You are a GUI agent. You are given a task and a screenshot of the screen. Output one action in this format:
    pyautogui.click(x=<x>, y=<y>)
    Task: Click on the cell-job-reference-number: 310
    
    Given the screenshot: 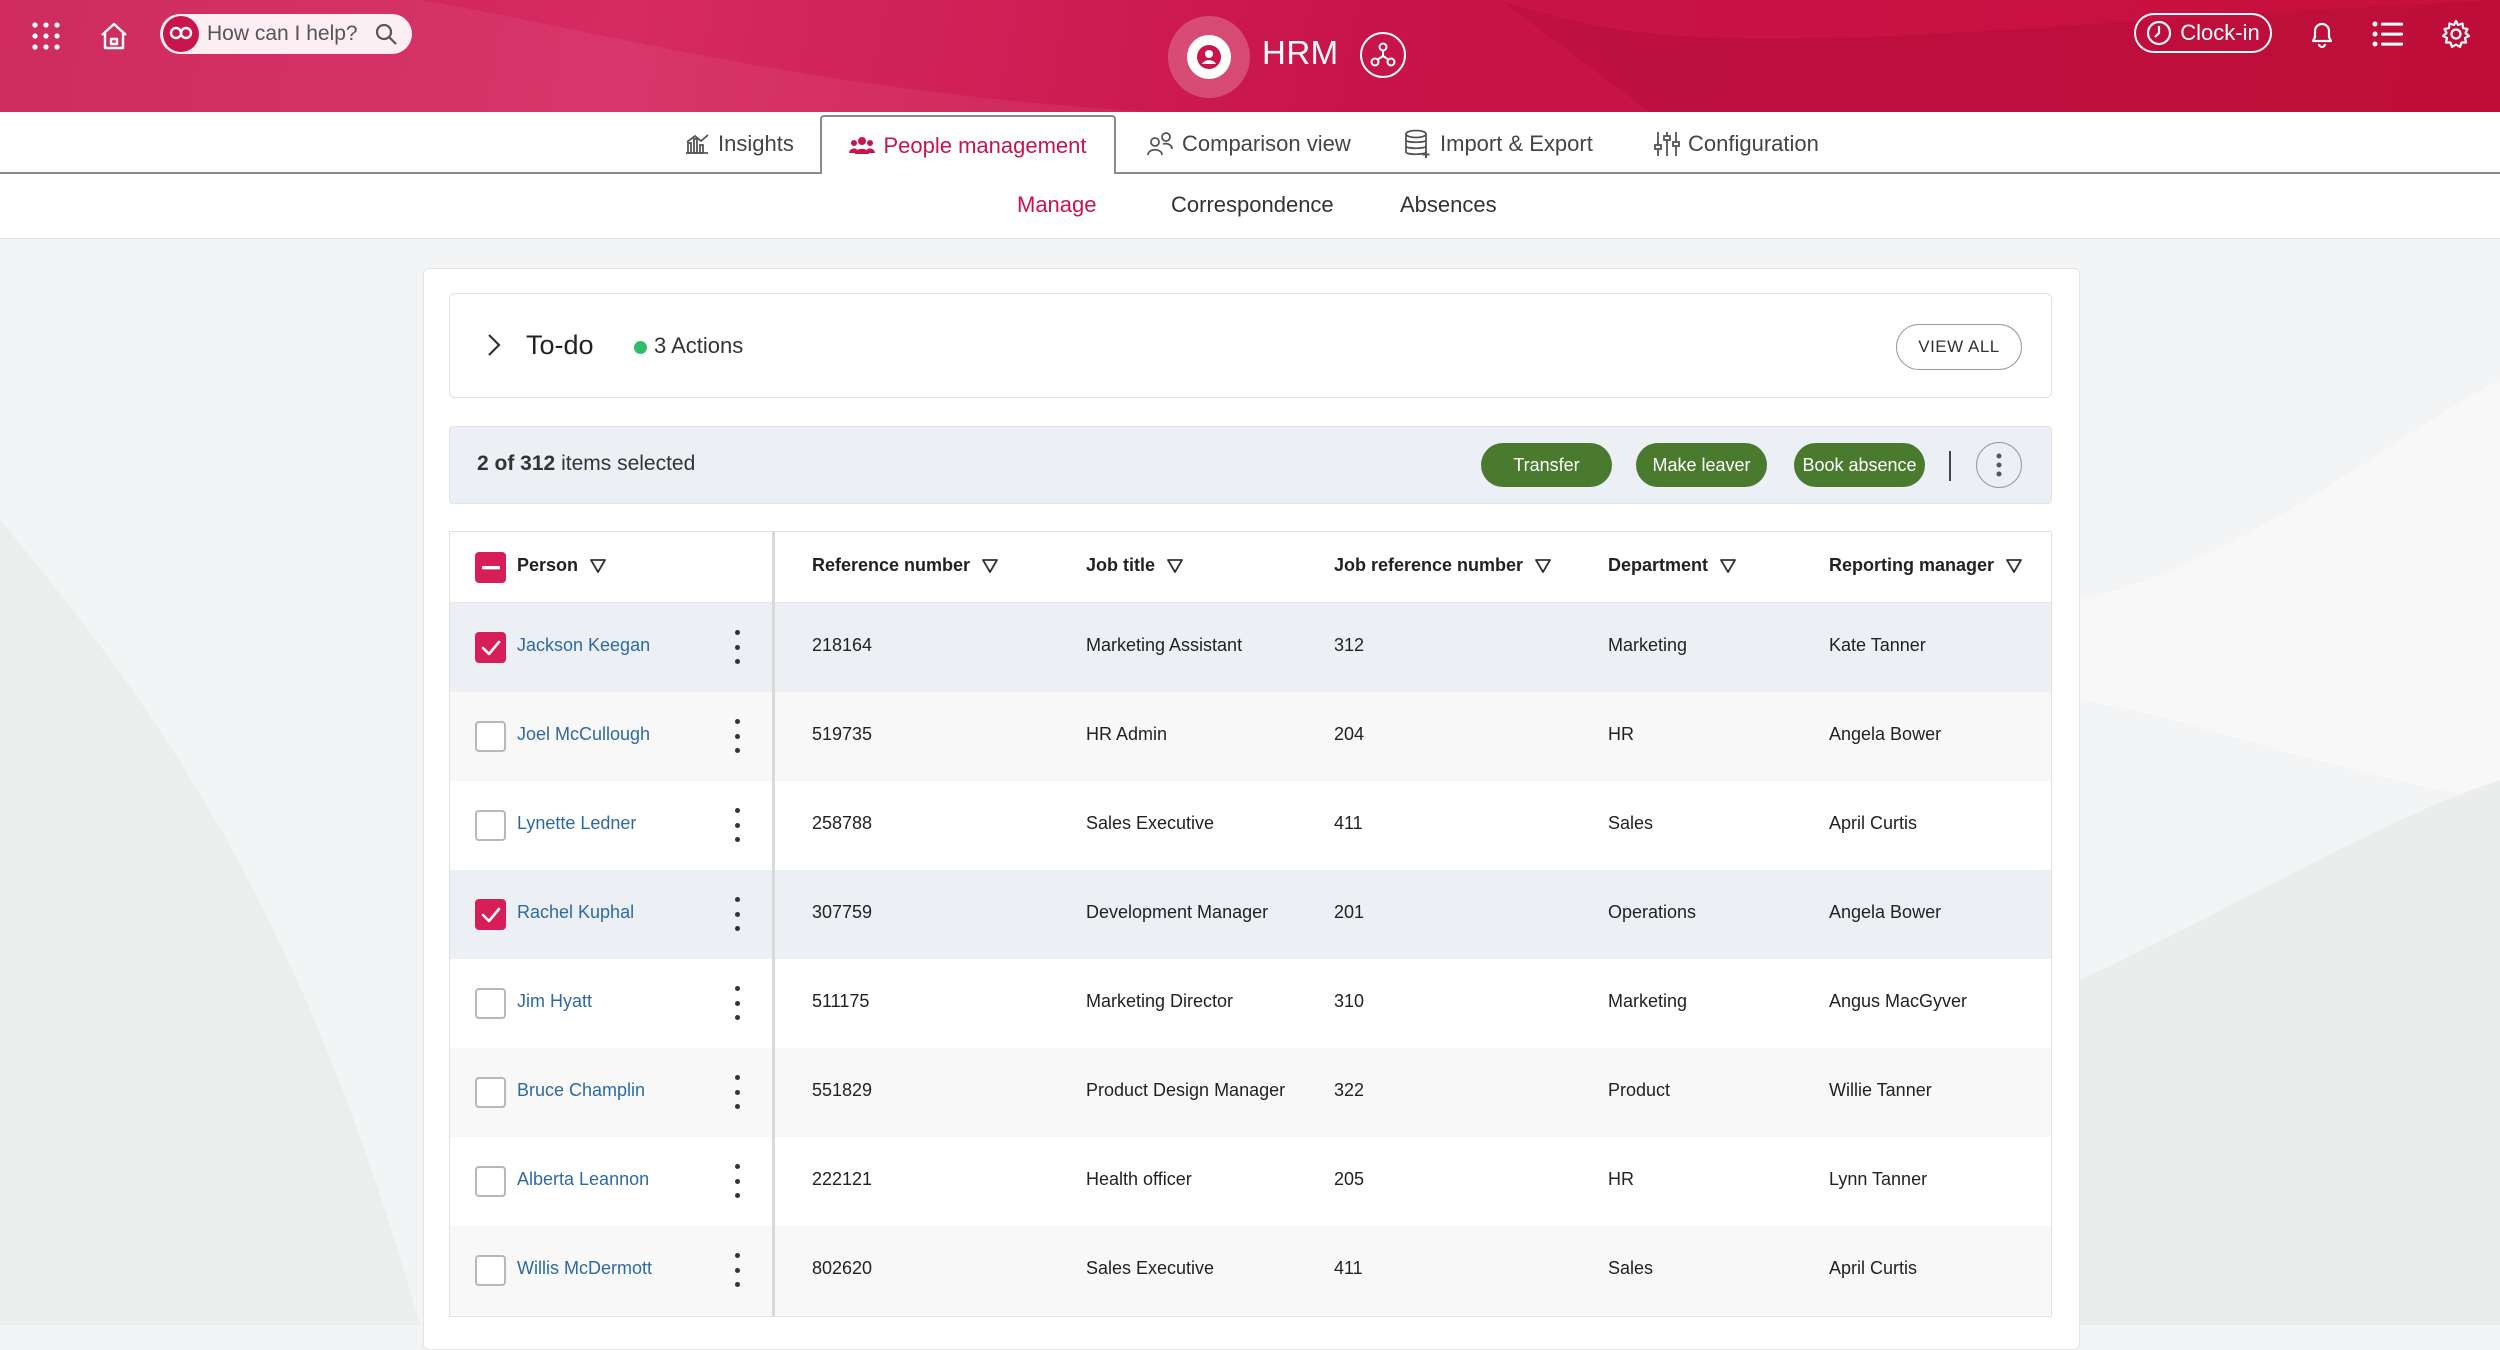 What is the action you would take?
    pyautogui.click(x=1349, y=1001)
    